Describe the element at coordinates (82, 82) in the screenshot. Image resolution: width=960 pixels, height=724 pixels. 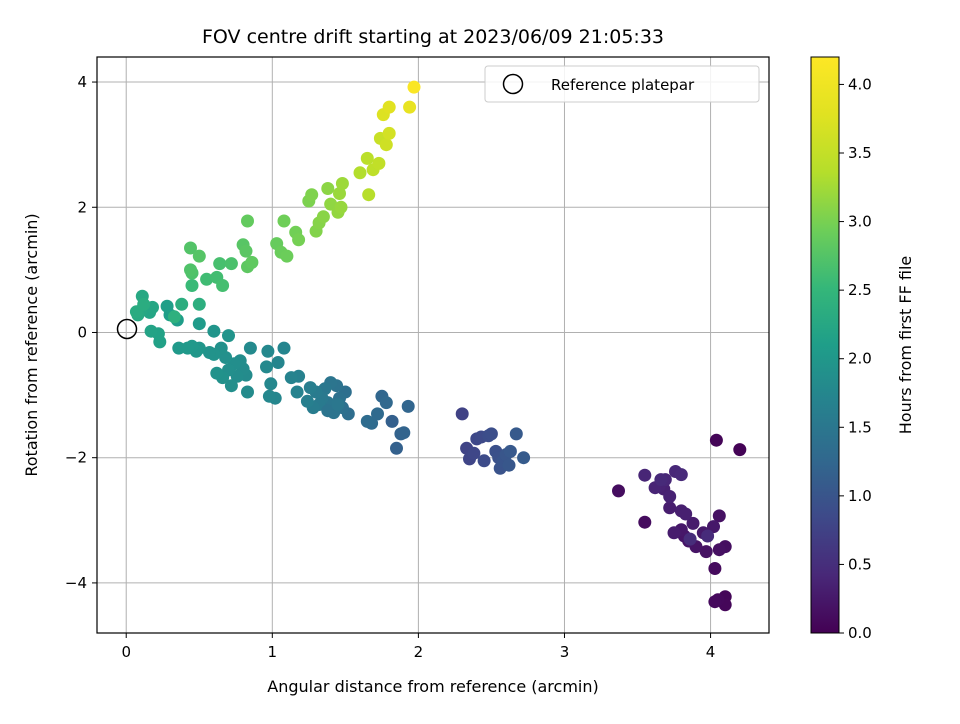
I see `y-tick-label: 4` at that location.